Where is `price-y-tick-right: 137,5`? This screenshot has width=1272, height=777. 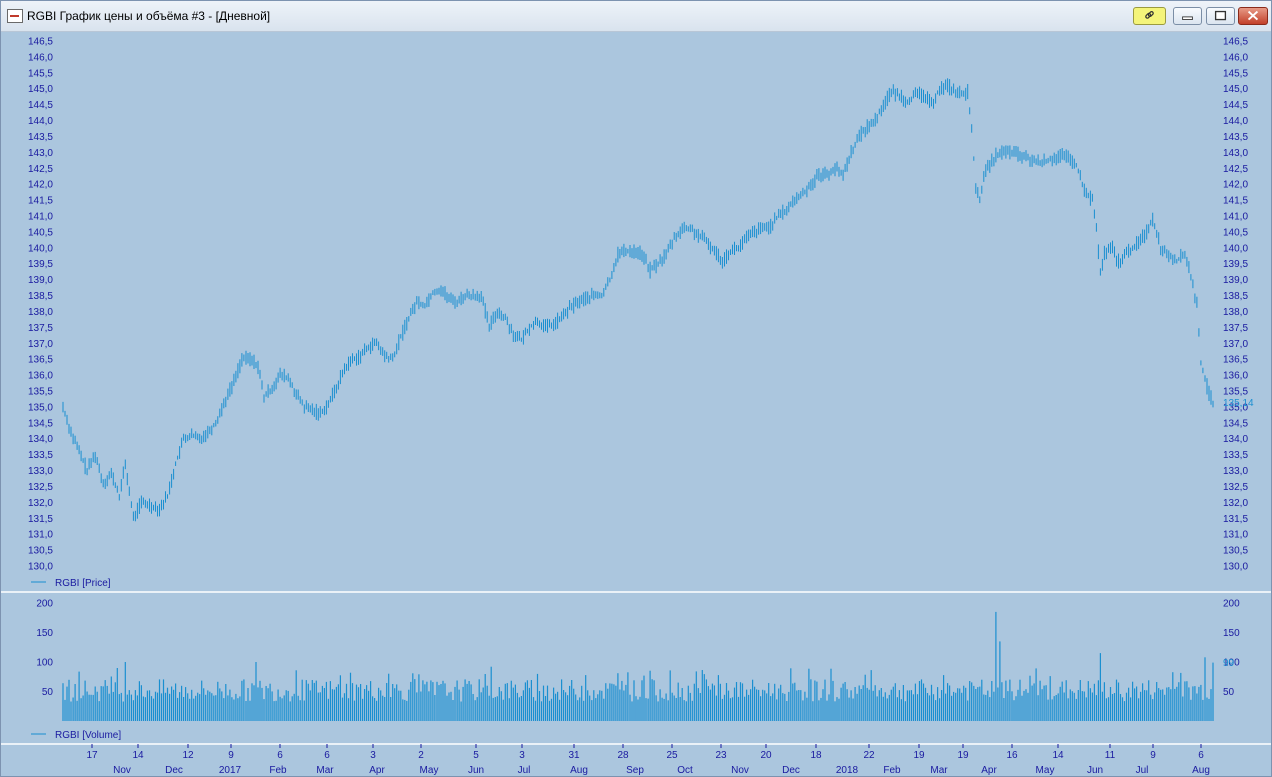 price-y-tick-right: 137,5 is located at coordinates (1235, 328).